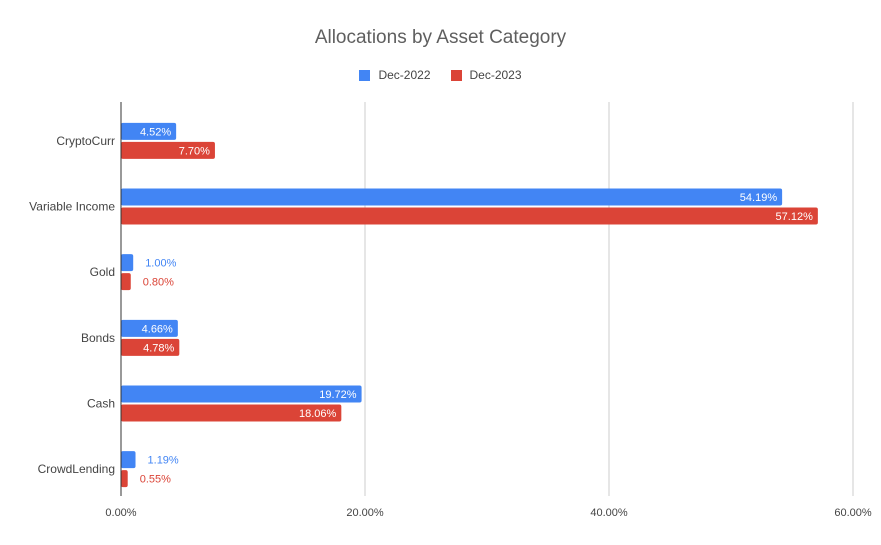  I want to click on data-label: 1.19%, so click(163, 461).